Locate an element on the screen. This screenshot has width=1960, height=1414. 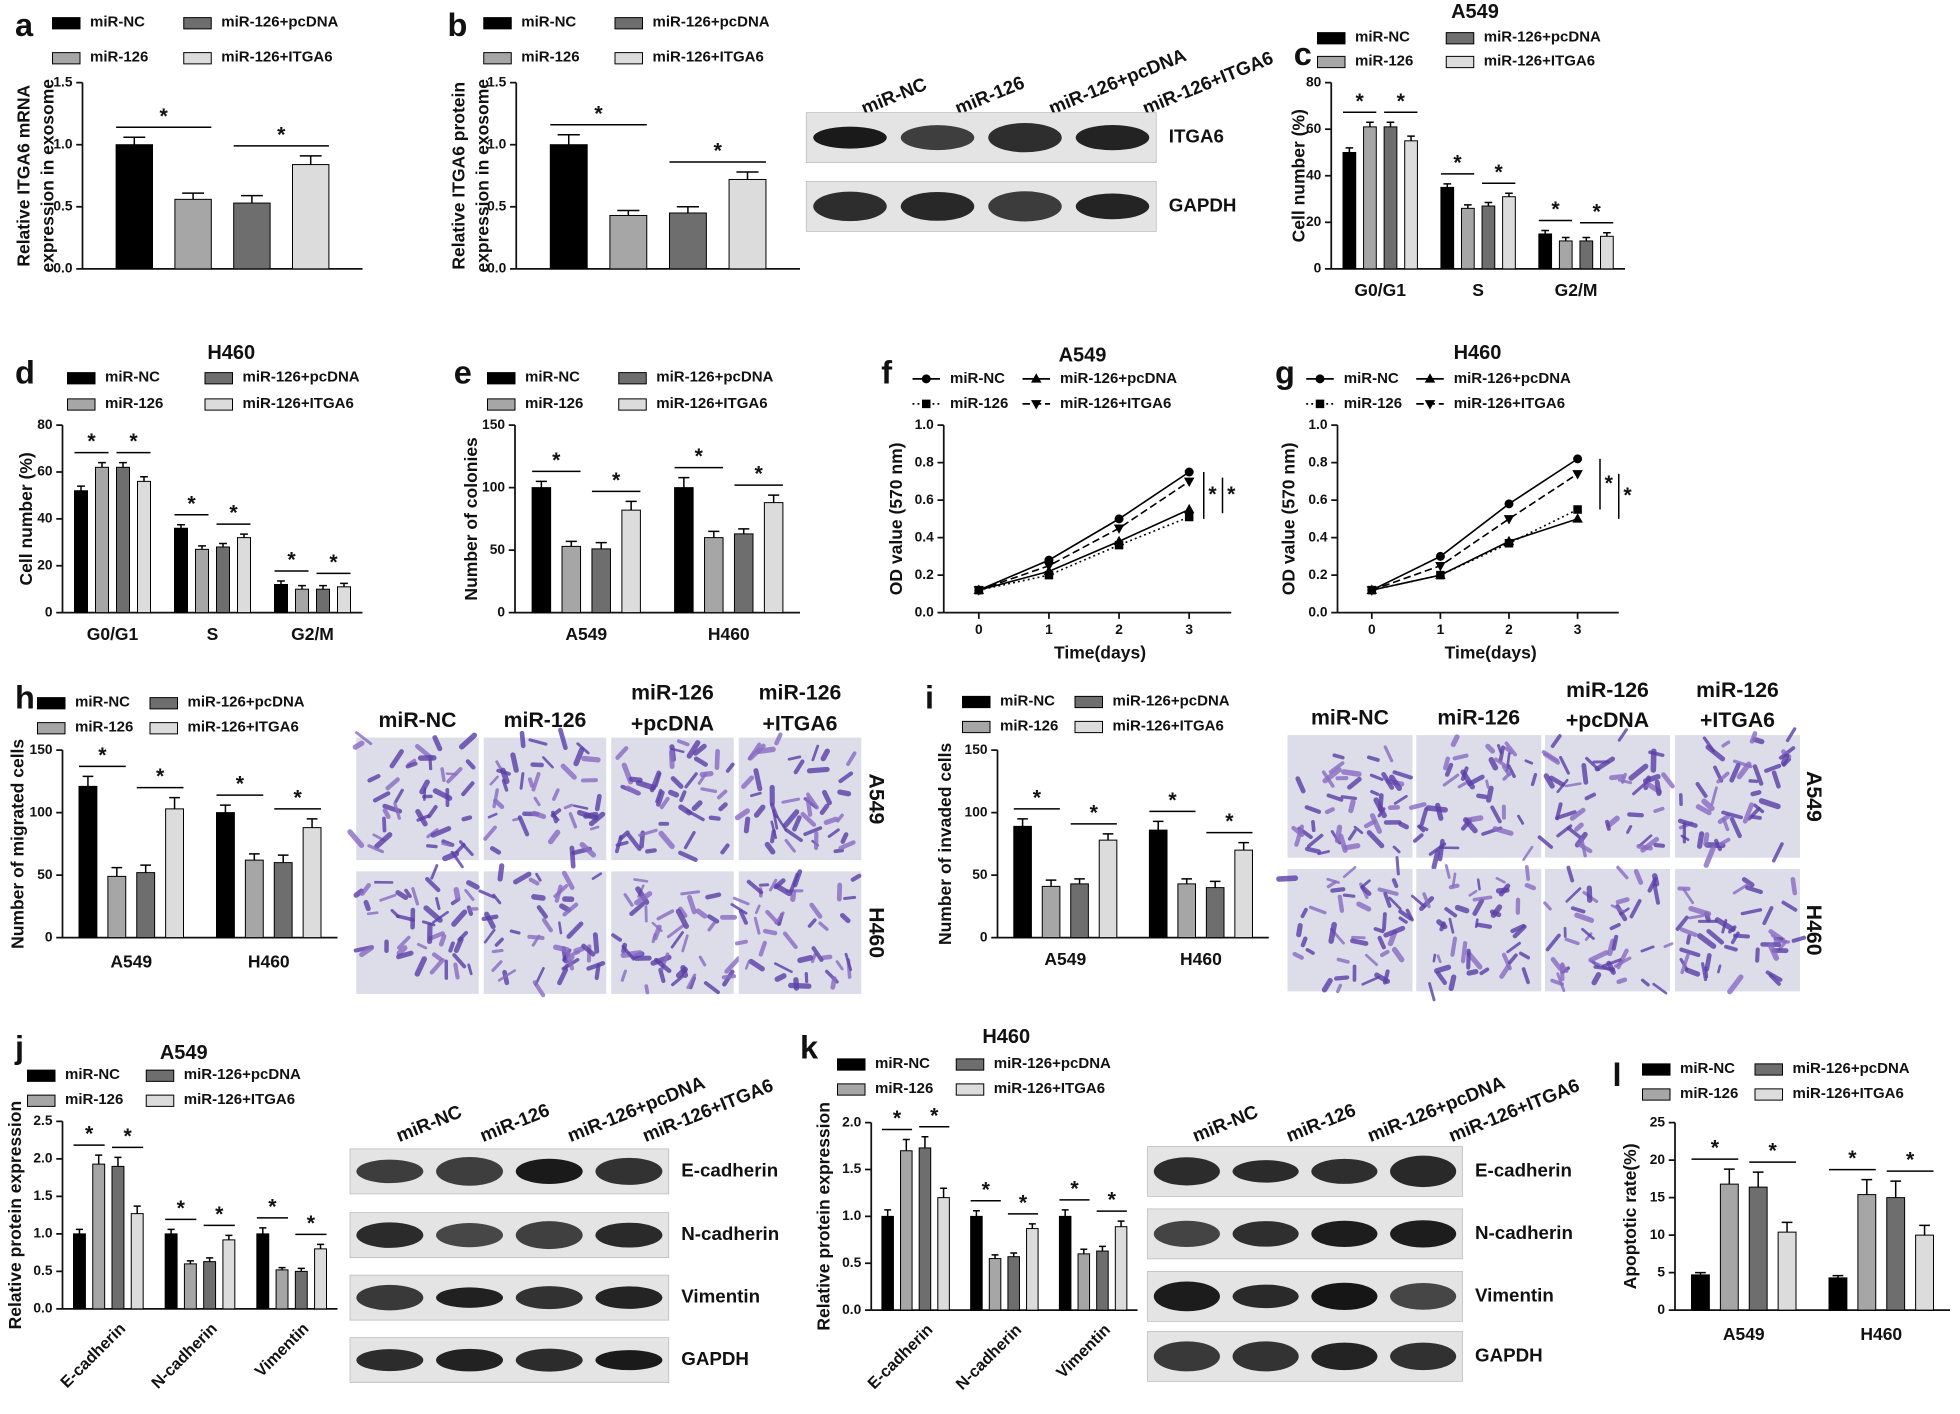
legend-label: miR-126+pcDNA is located at coordinates (242, 1074).